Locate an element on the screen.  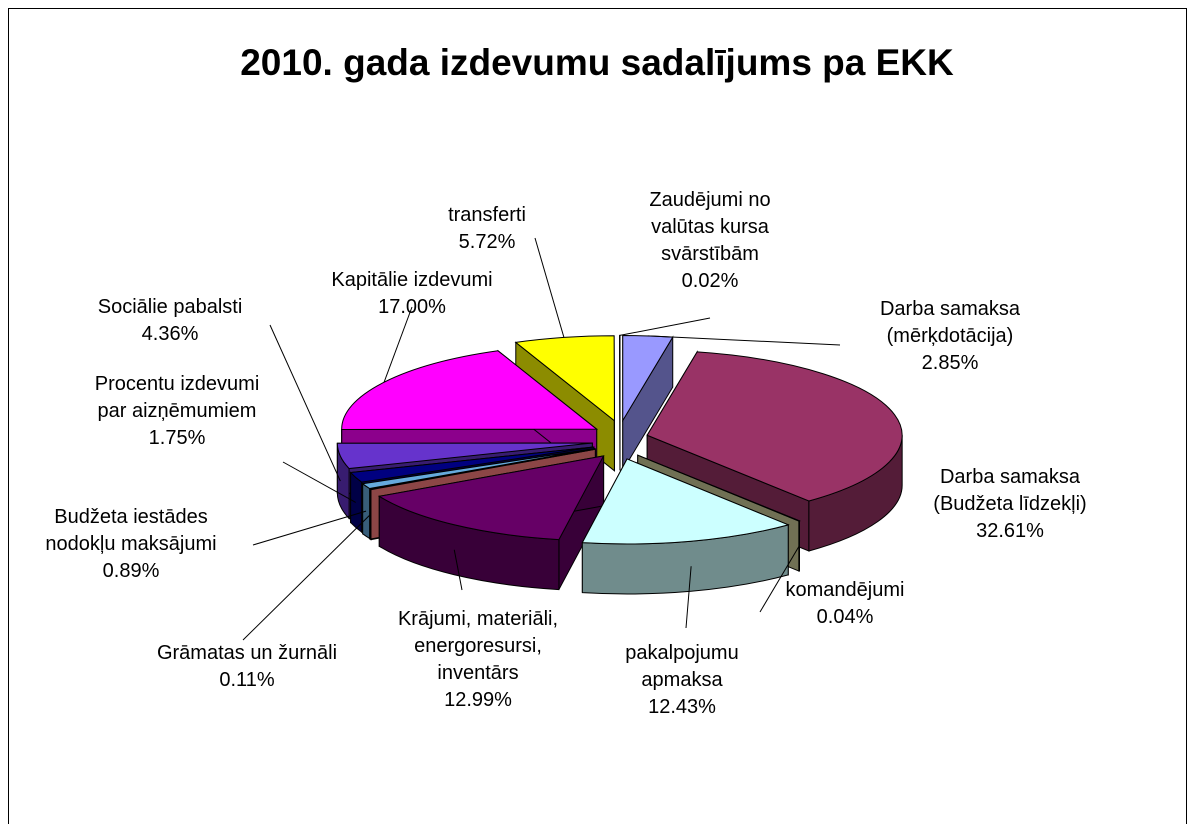
value-label: 0.89% is located at coordinates (131, 571).